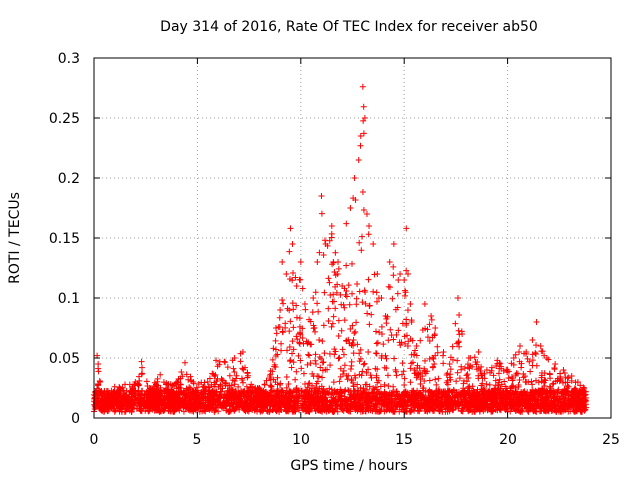 This screenshot has height=480, width=640. Describe the element at coordinates (75, 419) in the screenshot. I see `y-tick-label: 0` at that location.